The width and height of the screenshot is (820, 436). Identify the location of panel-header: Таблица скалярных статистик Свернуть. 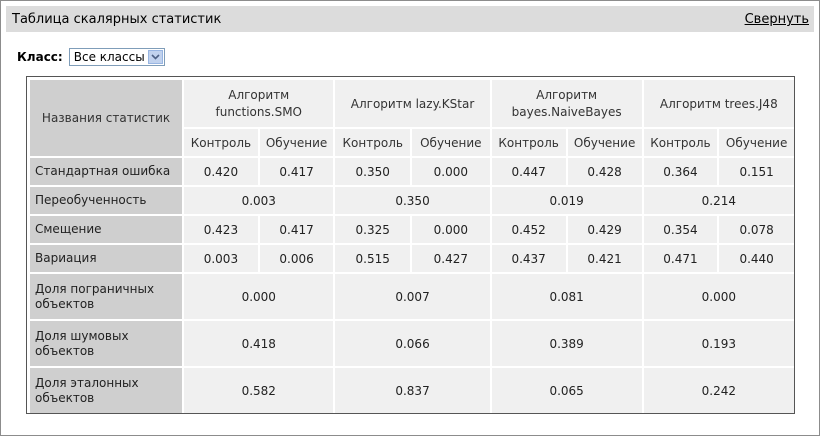
(410, 19).